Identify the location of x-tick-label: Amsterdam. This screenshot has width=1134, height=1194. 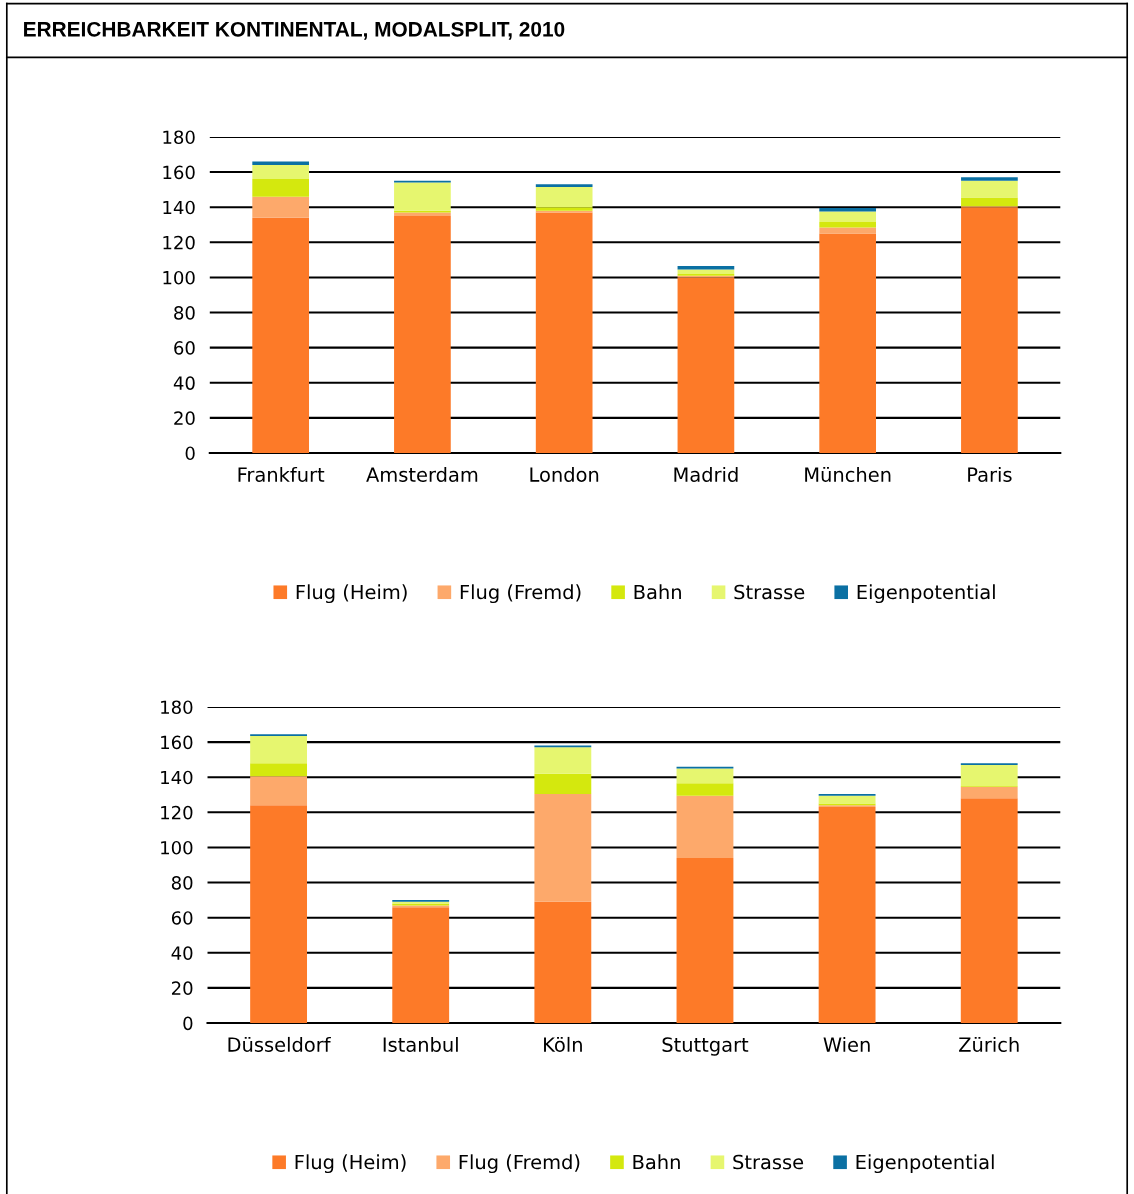
(422, 474).